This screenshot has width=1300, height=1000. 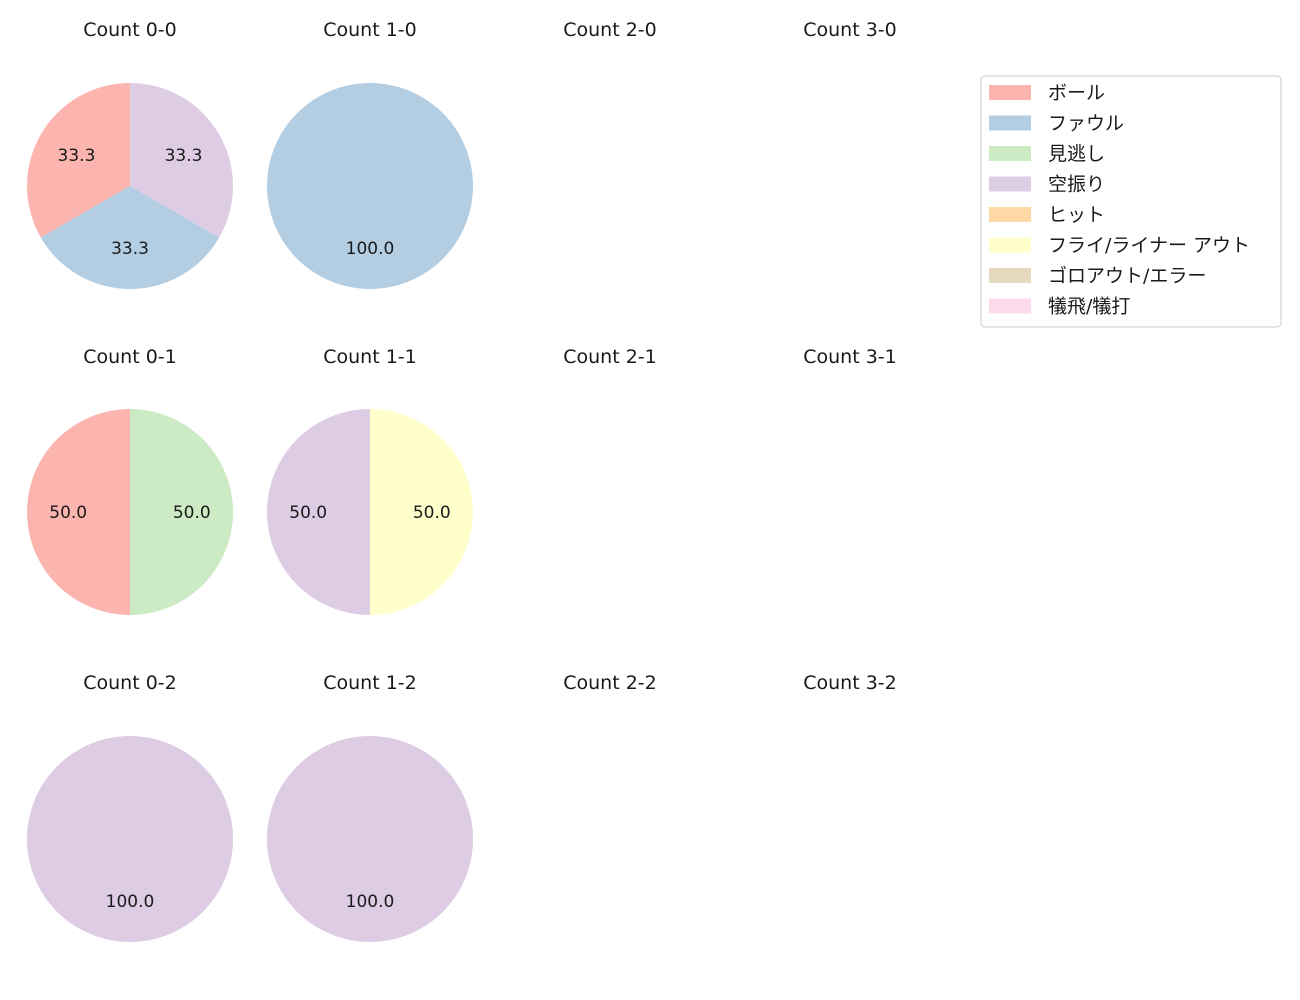 I want to click on pie-panel: Count 3-0, so click(x=850, y=30).